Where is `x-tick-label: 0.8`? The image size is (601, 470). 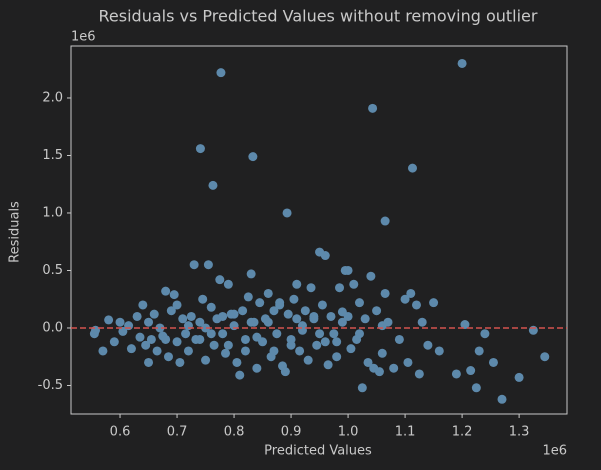 x-tick-label: 0.8 is located at coordinates (234, 432).